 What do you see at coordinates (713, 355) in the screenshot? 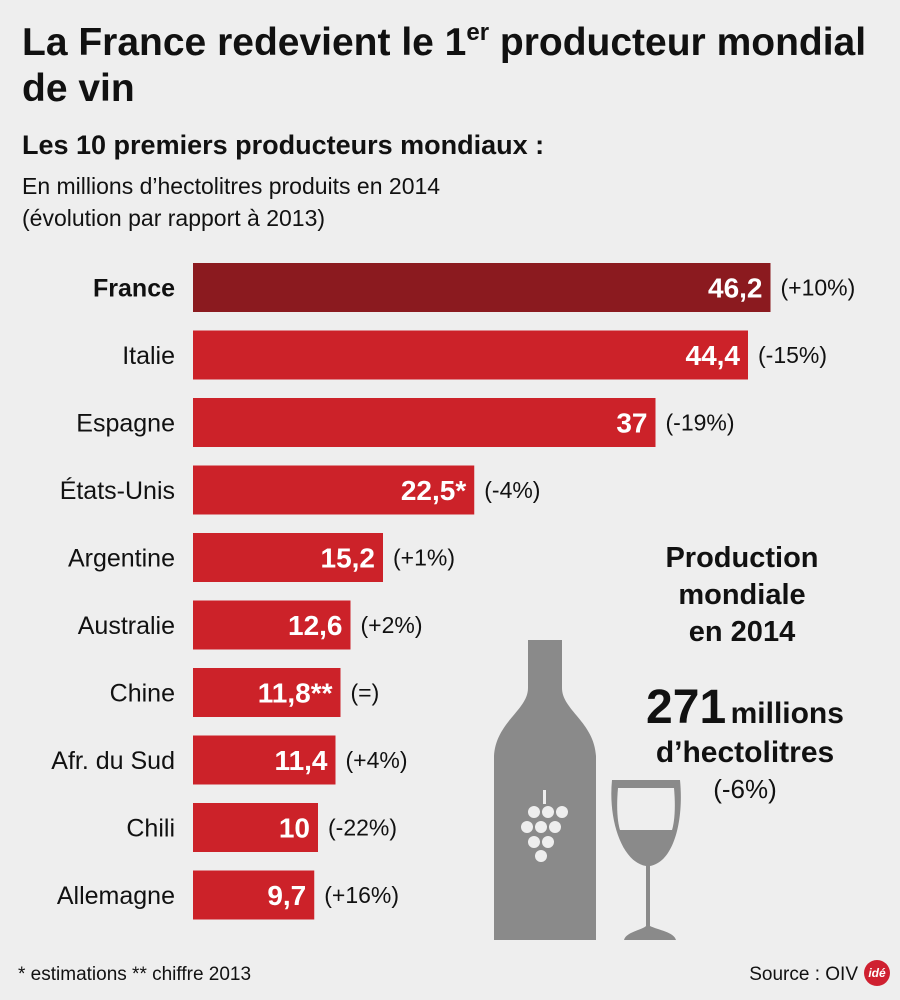
I see `value-label-1: 44,4` at bounding box center [713, 355].